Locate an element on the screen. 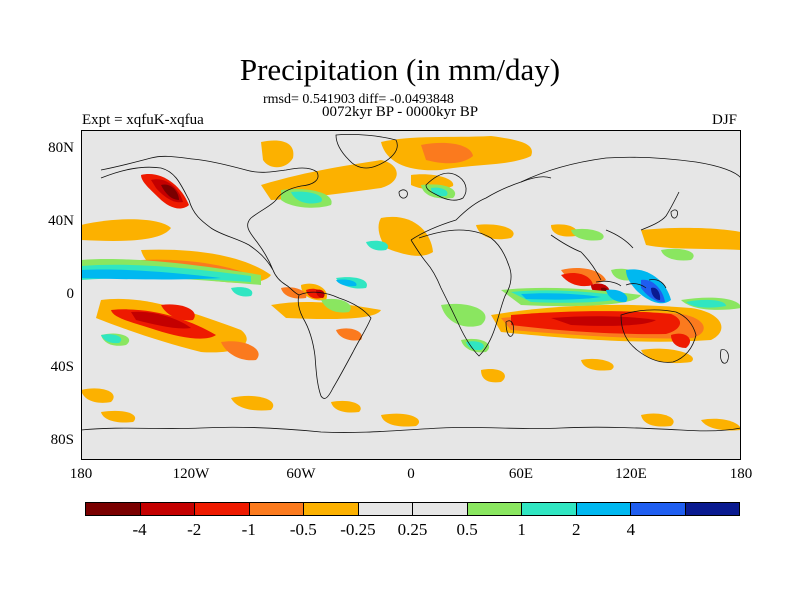 The width and height of the screenshot is (800, 600). colorbar-label: -4 is located at coordinates (139, 529).